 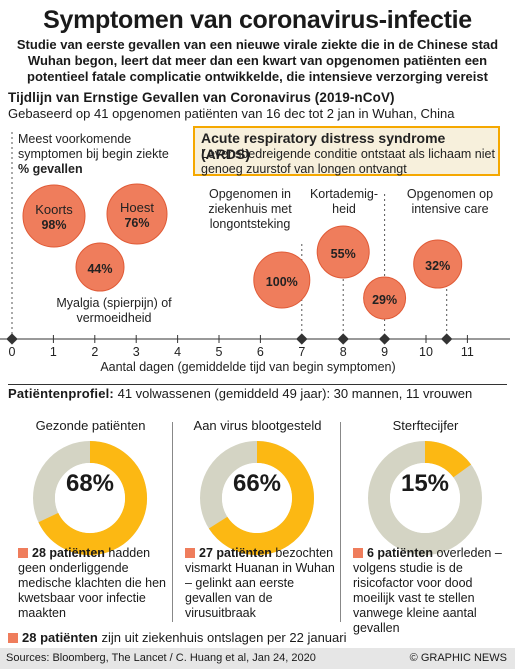 What do you see at coordinates (450, 201) in the screenshot?
I see `icu-label: Opgenomen op intensive care` at bounding box center [450, 201].